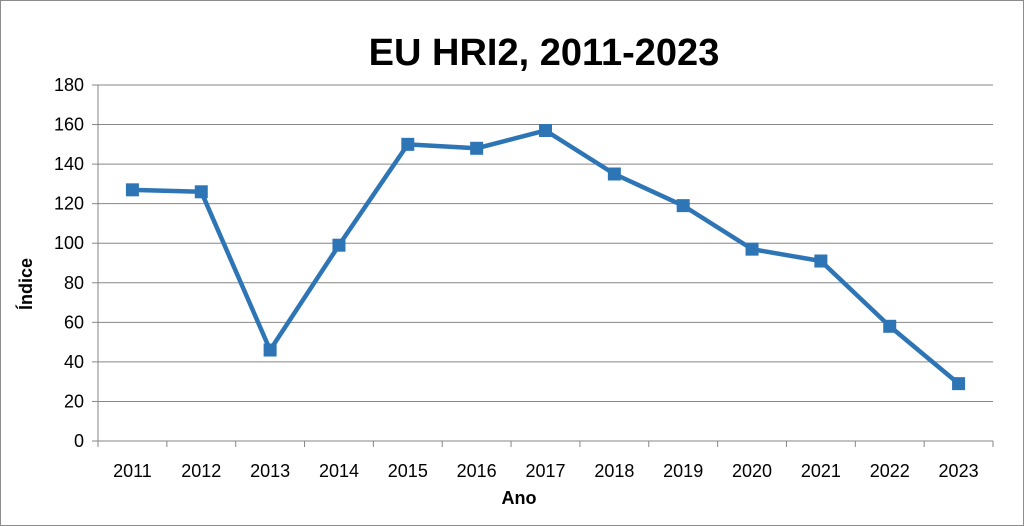 This screenshot has width=1024, height=526. What do you see at coordinates (477, 471) in the screenshot?
I see `x-tick-label: 2016` at bounding box center [477, 471].